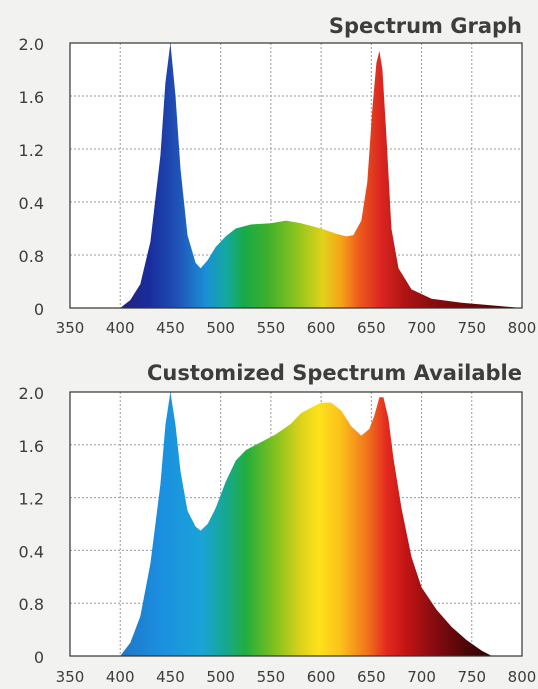  What do you see at coordinates (334, 373) in the screenshot?
I see `chart-title: Customized Spectrum Available` at bounding box center [334, 373].